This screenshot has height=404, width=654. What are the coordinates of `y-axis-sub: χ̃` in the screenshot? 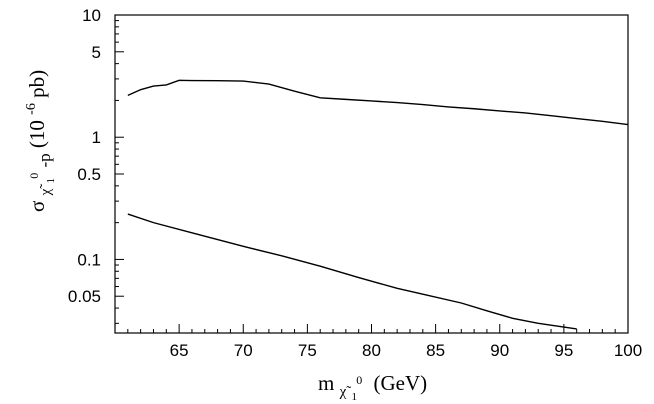 It's located at (46, 190).